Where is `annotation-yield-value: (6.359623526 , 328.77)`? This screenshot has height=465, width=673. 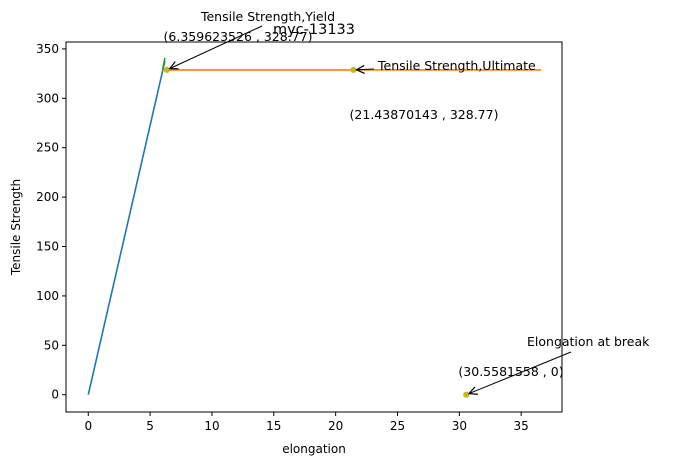
annotation-yield-value: (6.359623526 , 328.77) is located at coordinates (238, 36).